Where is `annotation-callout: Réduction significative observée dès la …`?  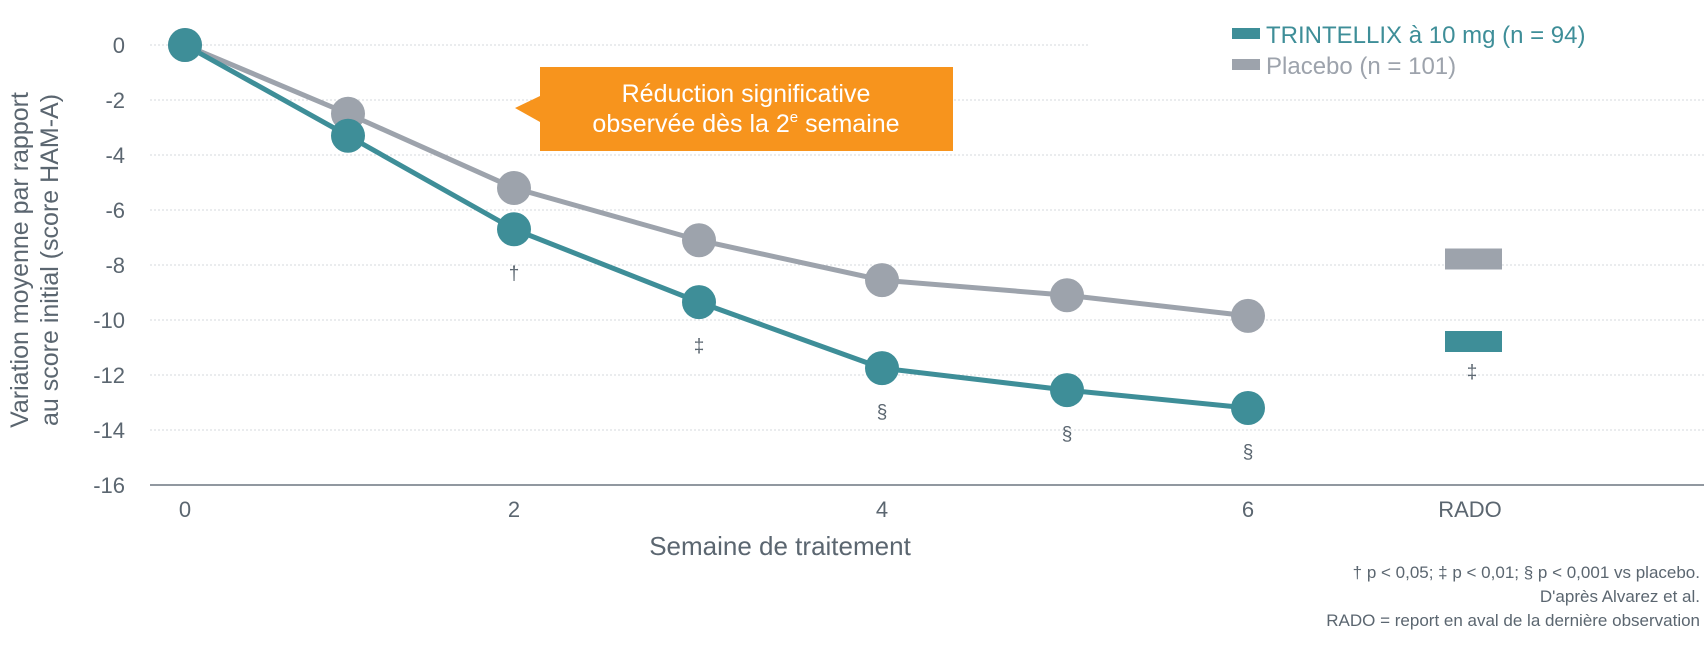
annotation-callout: Réduction significative observée dès la … is located at coordinates (734, 109).